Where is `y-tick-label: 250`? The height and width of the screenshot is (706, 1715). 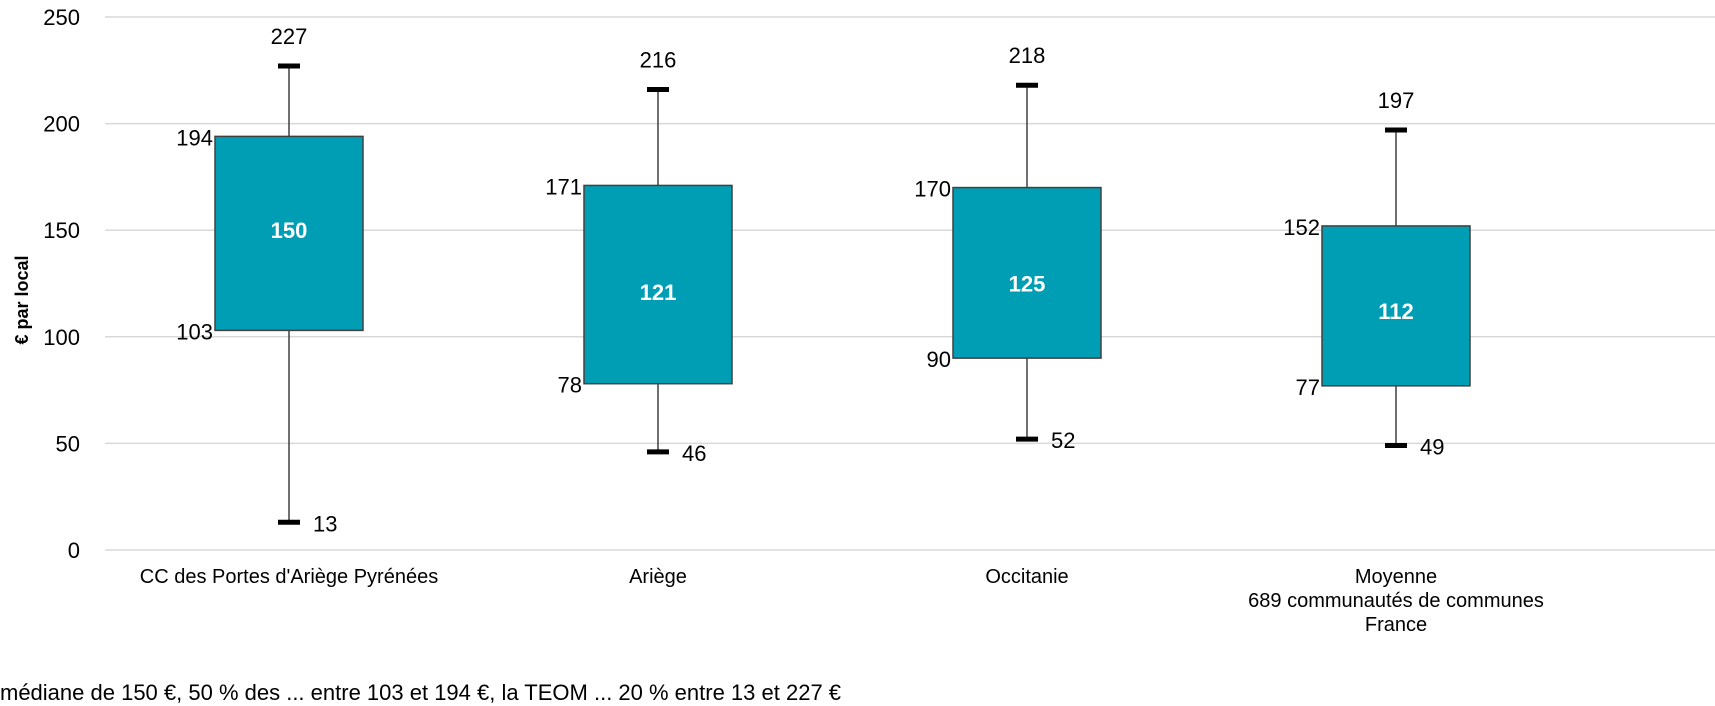 y-tick-label: 250 is located at coordinates (61, 17).